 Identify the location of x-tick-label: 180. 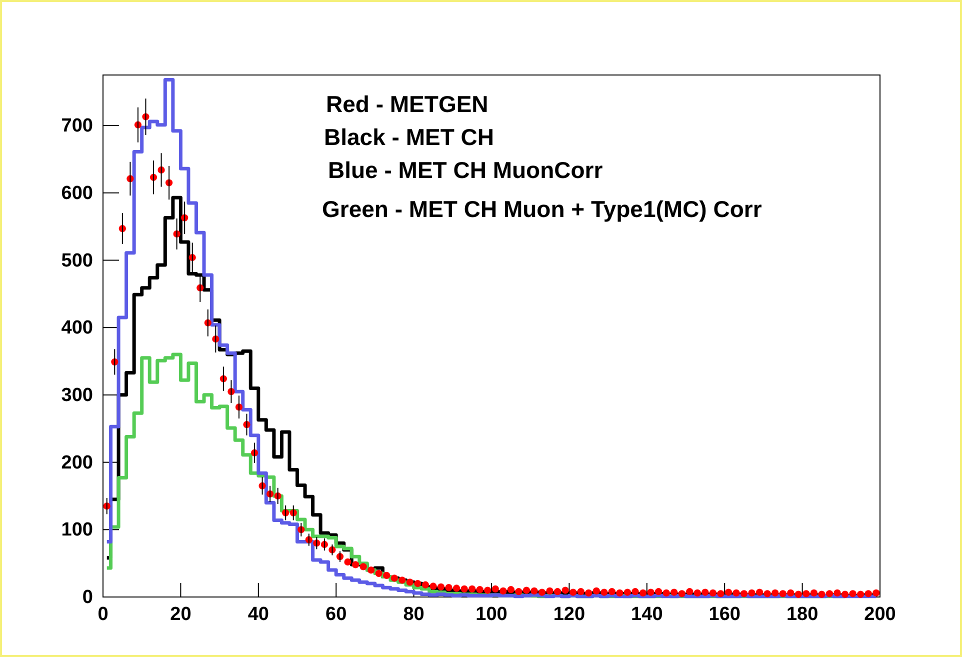
(802, 615).